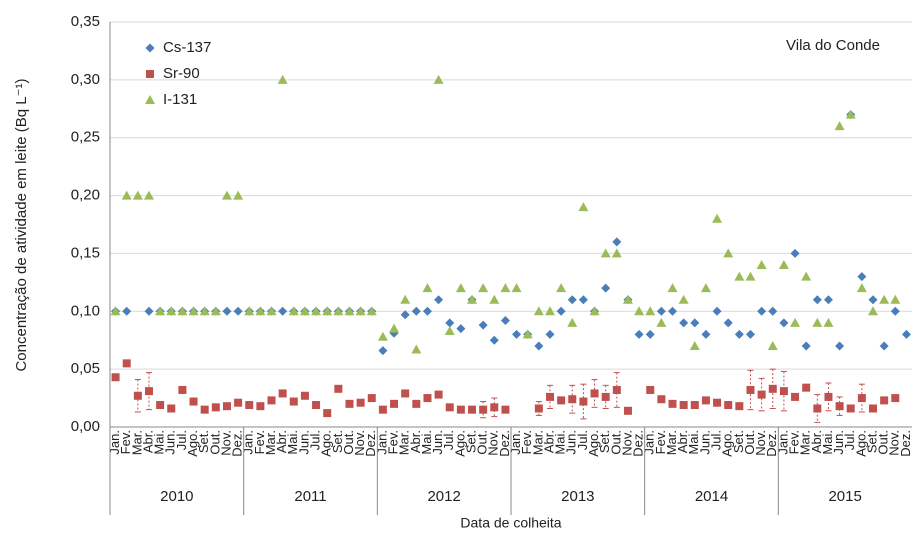  I want to click on y-tick-label: 0,05, so click(85, 368).